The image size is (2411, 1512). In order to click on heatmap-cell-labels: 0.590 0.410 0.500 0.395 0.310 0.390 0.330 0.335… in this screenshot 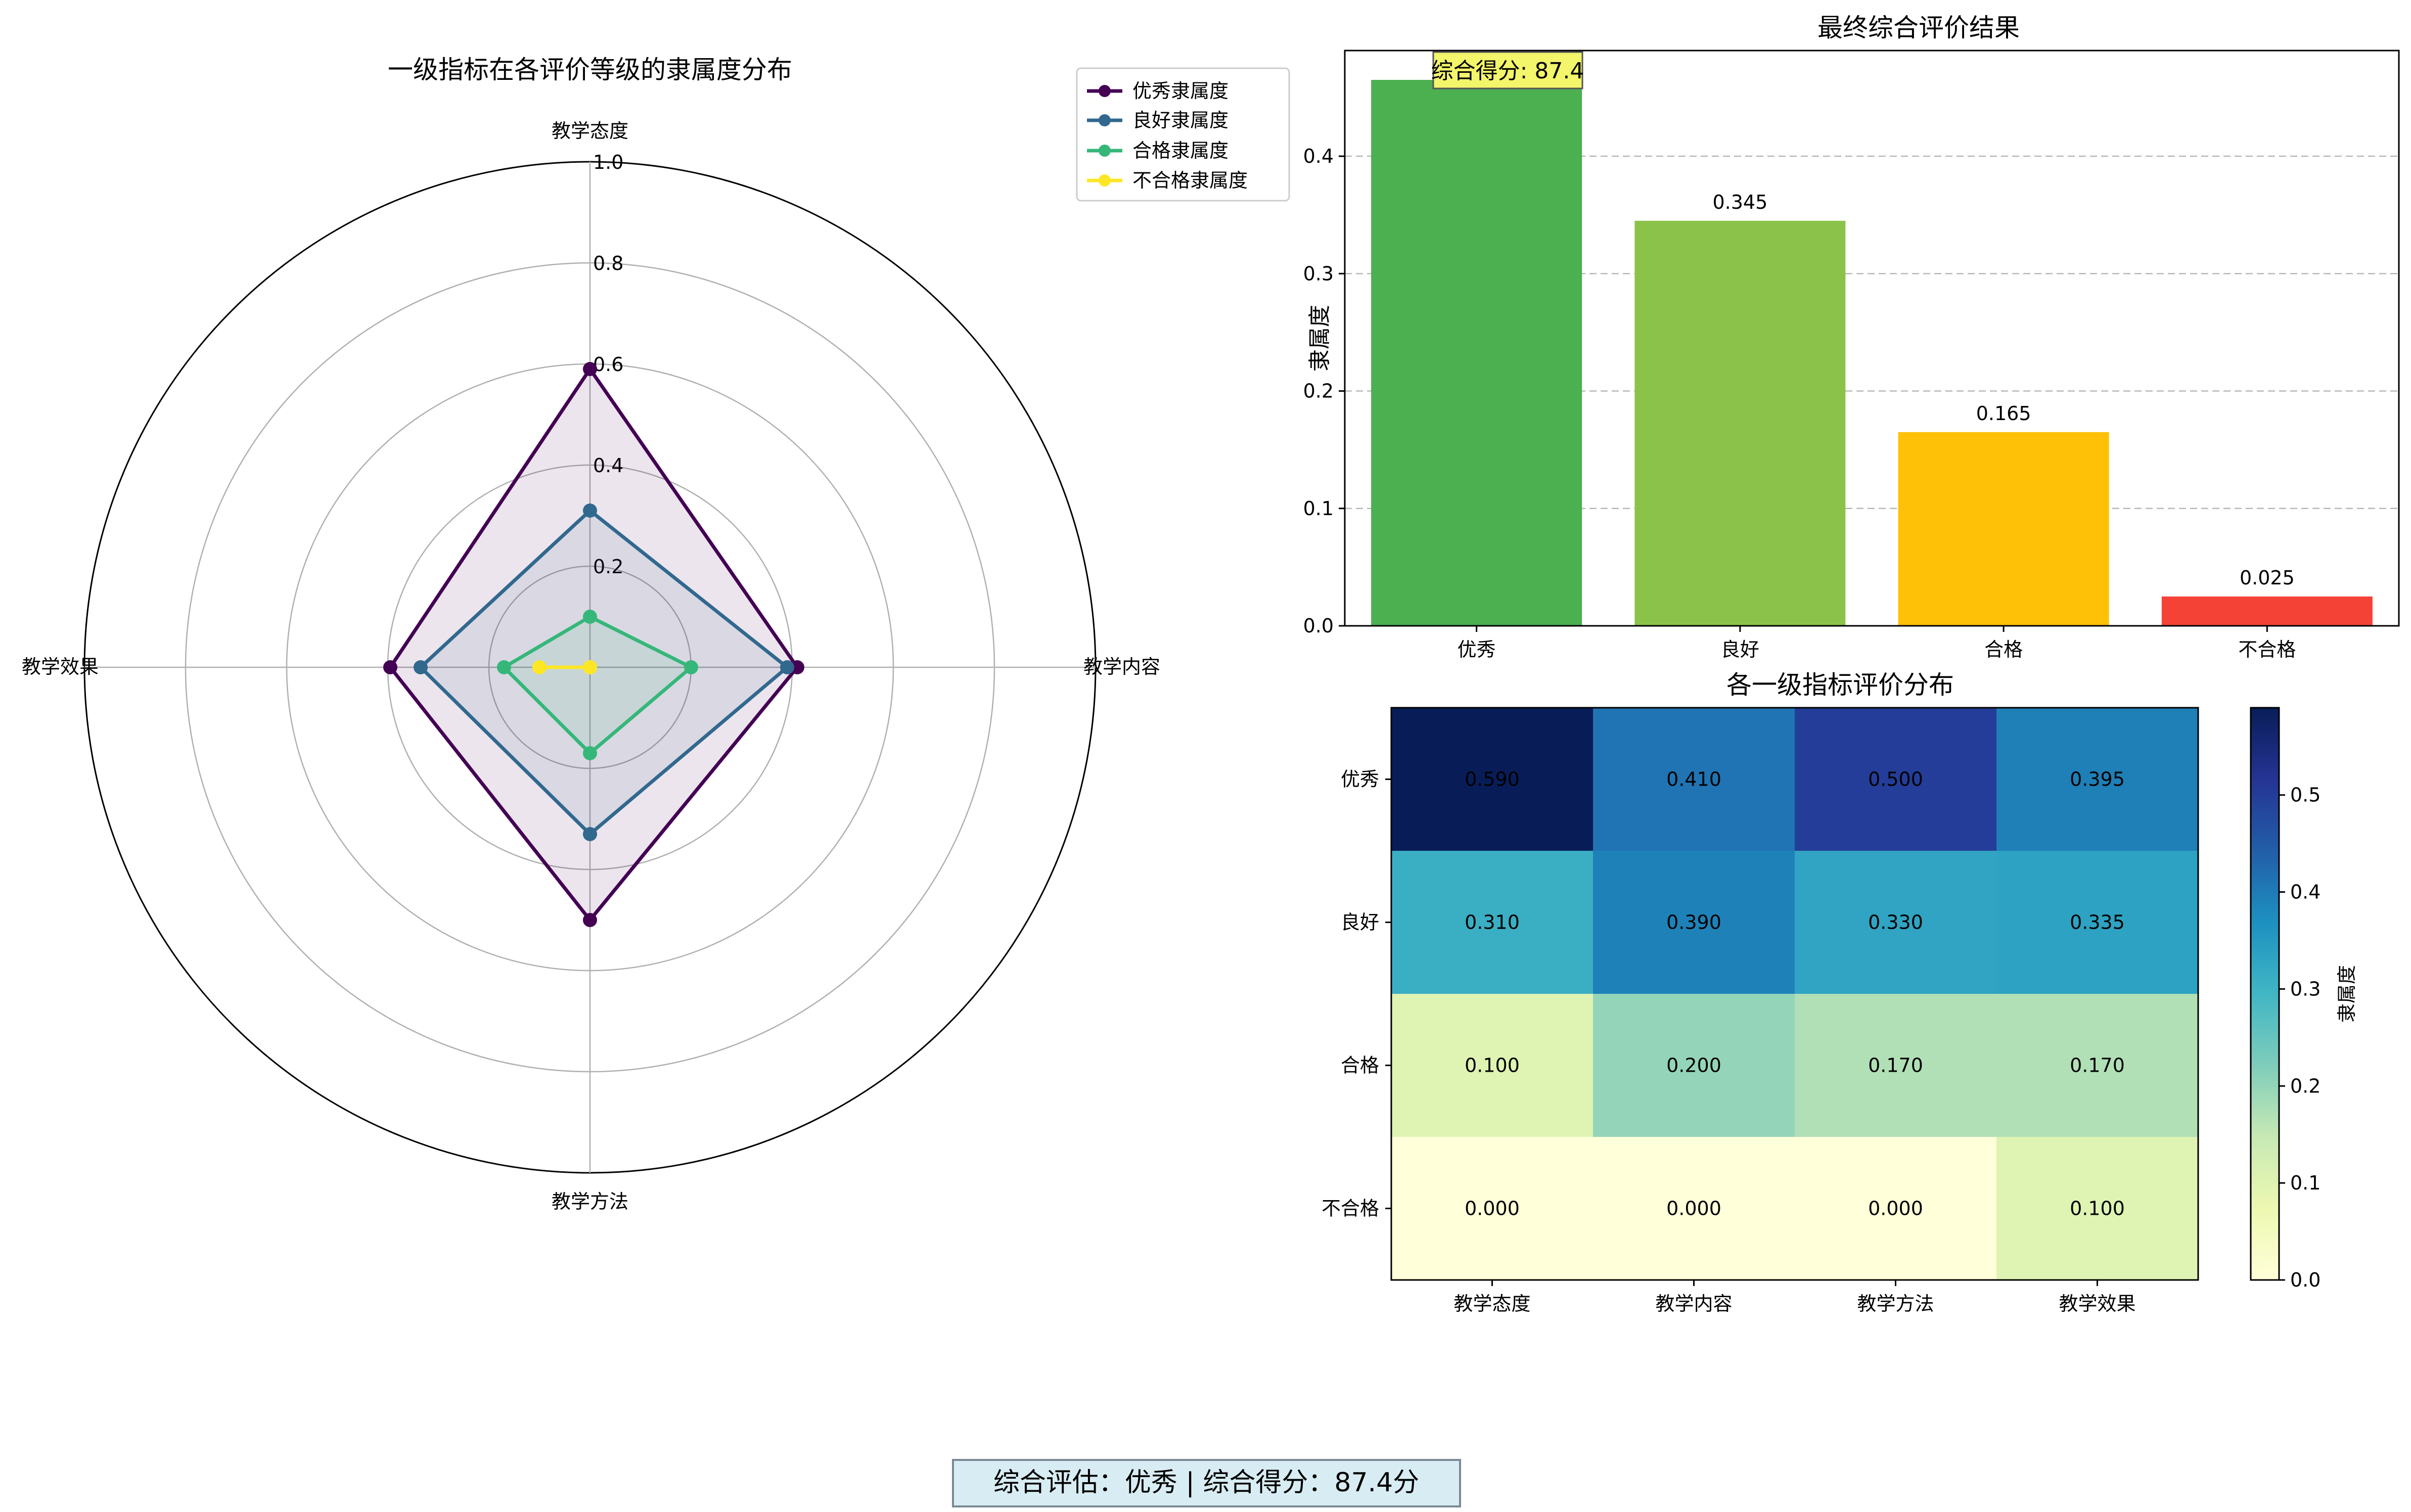, I will do `click(1795, 994)`.